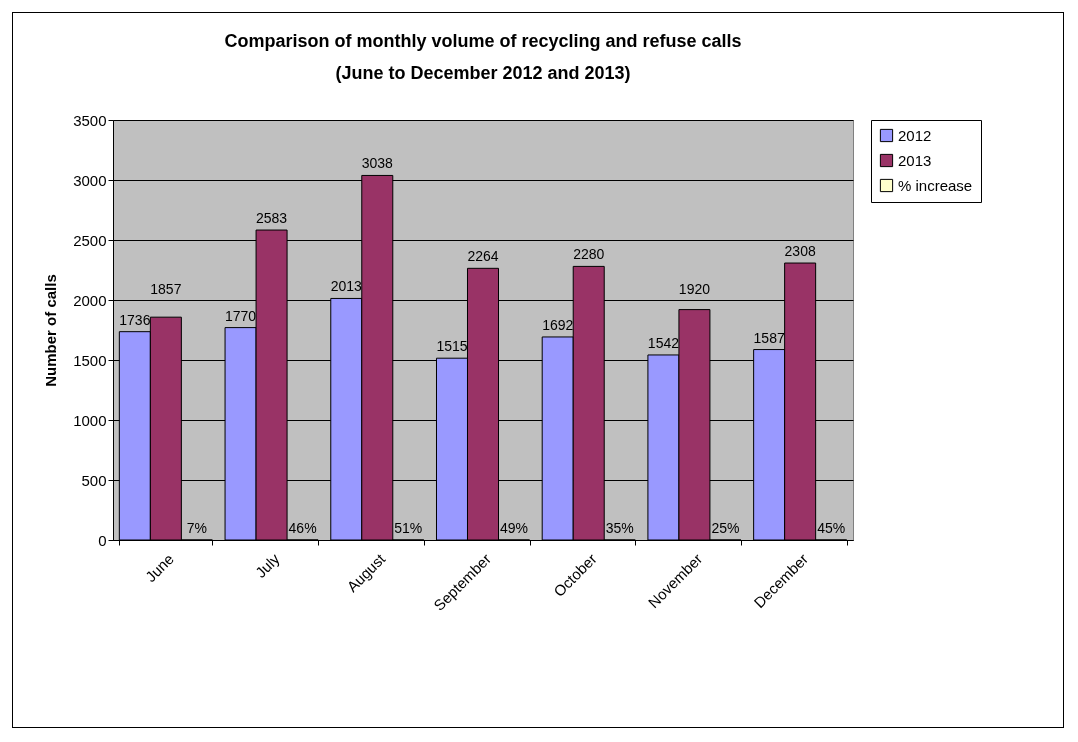 This screenshot has width=1078, height=742. What do you see at coordinates (483, 256) in the screenshot?
I see `data-label: 2264` at bounding box center [483, 256].